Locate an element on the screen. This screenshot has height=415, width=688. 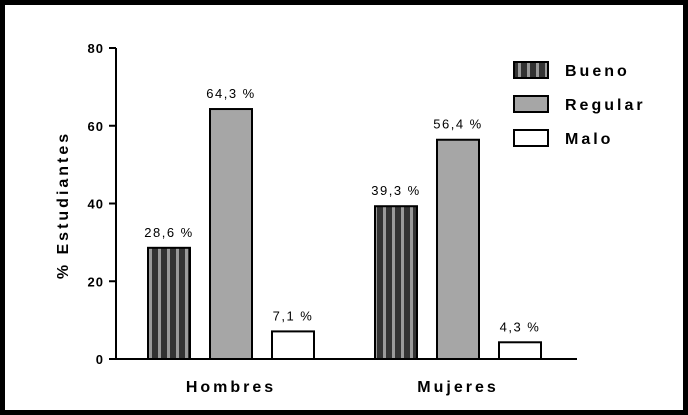
x-category-label: Mujeres is located at coordinates (457, 387).